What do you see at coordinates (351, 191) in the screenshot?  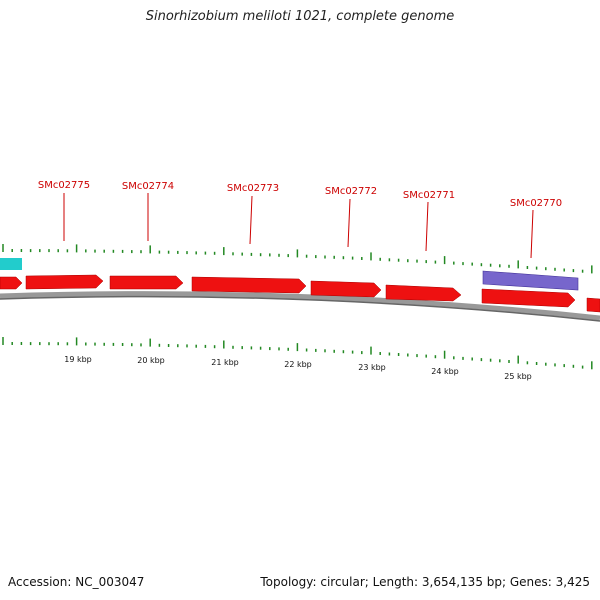 I see `gene-label: SMc02772` at bounding box center [351, 191].